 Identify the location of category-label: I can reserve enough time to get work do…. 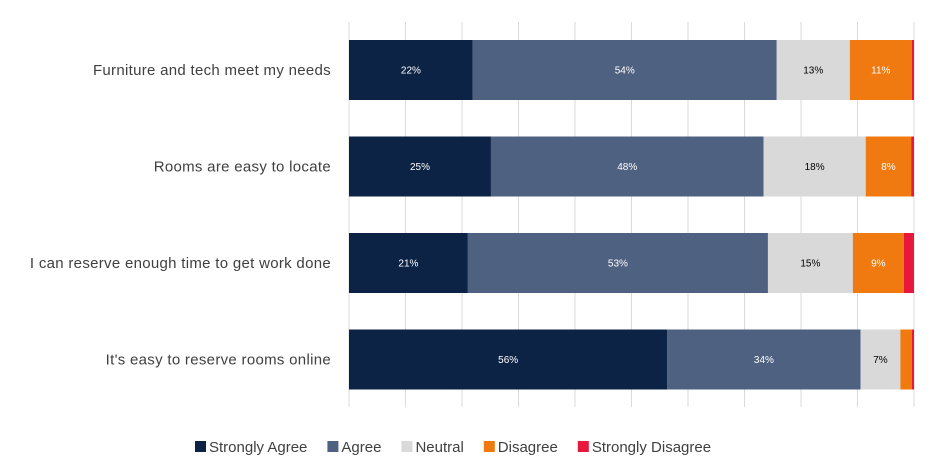
(180, 263).